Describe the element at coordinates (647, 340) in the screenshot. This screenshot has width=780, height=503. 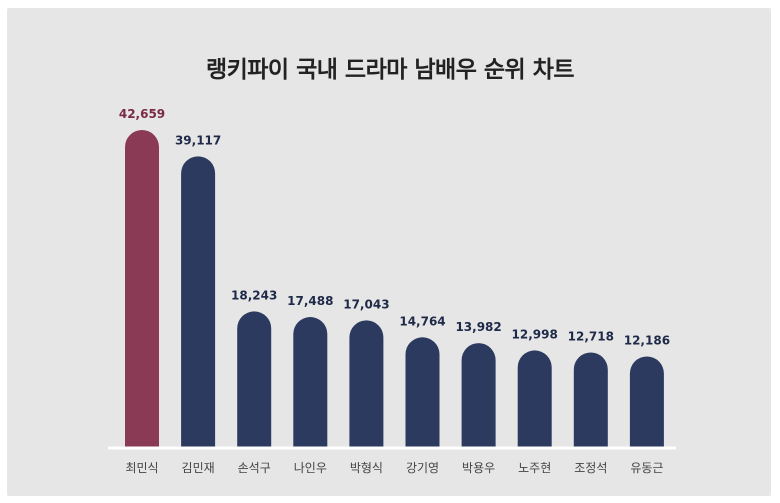
I see `value-label-10: 12,186` at that location.